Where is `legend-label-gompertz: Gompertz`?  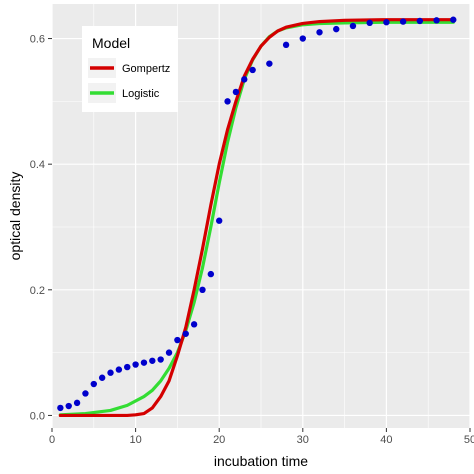
legend-label-gompertz: Gompertz is located at coordinates (146, 69).